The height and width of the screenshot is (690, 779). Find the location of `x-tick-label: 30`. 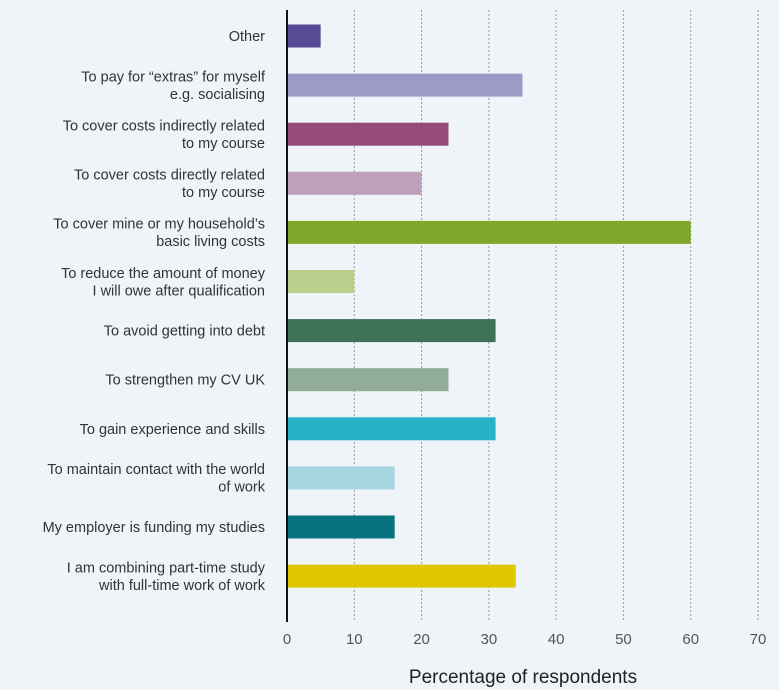

x-tick-label: 30 is located at coordinates (489, 639).